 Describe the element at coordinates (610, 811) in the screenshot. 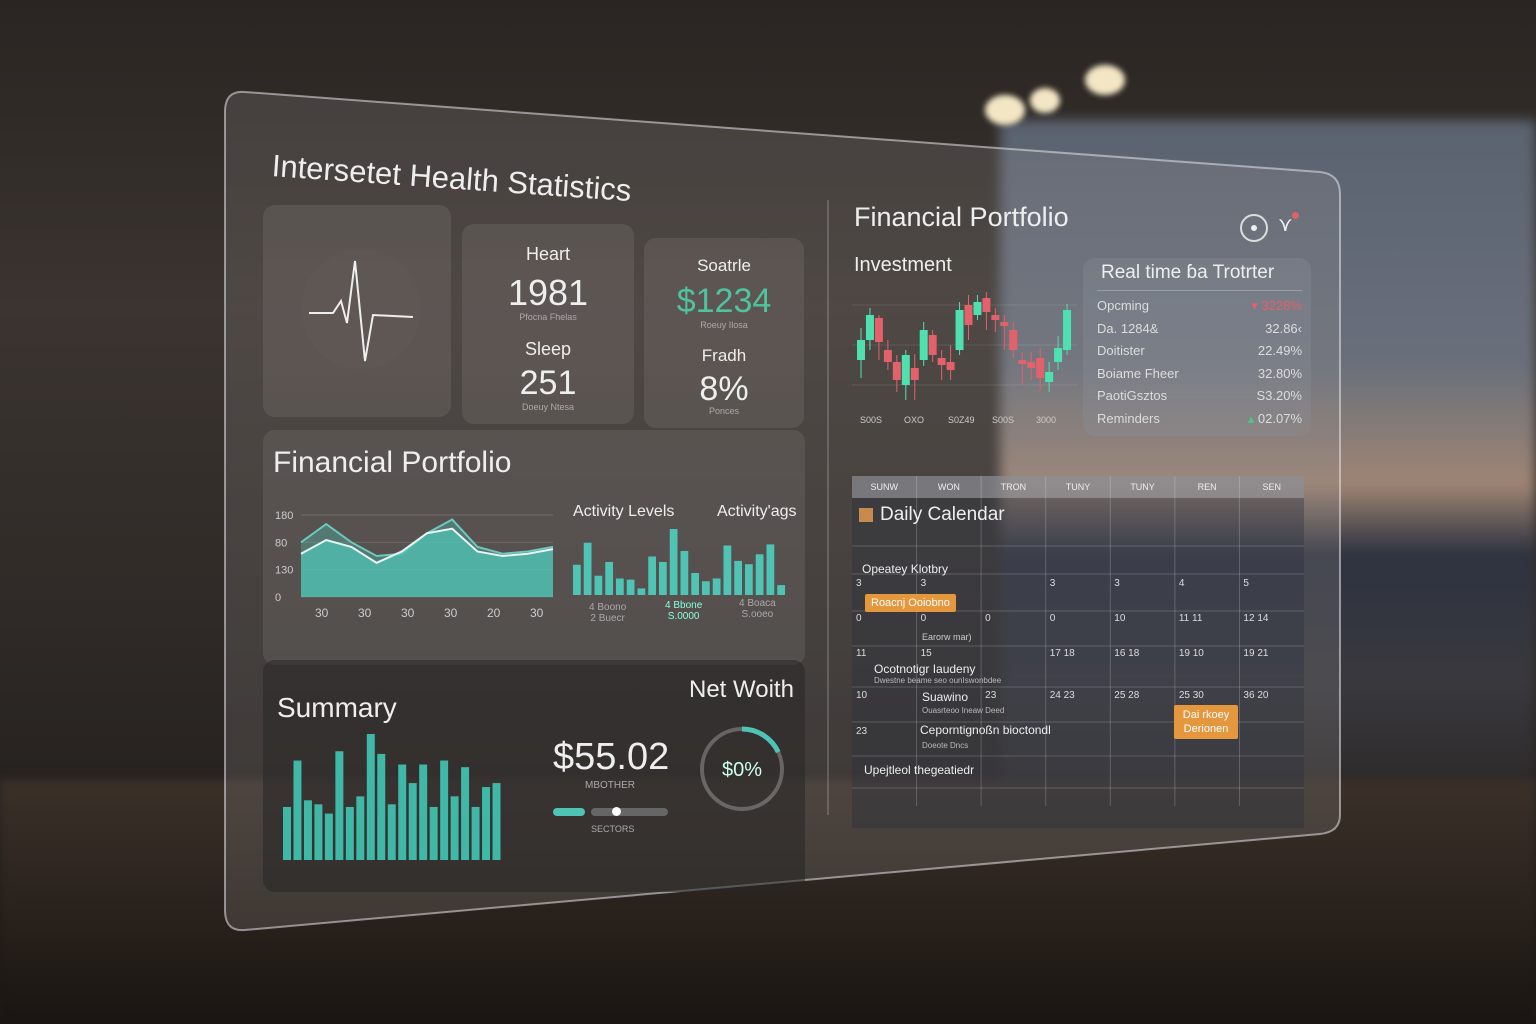

I see `sectors-slider` at that location.